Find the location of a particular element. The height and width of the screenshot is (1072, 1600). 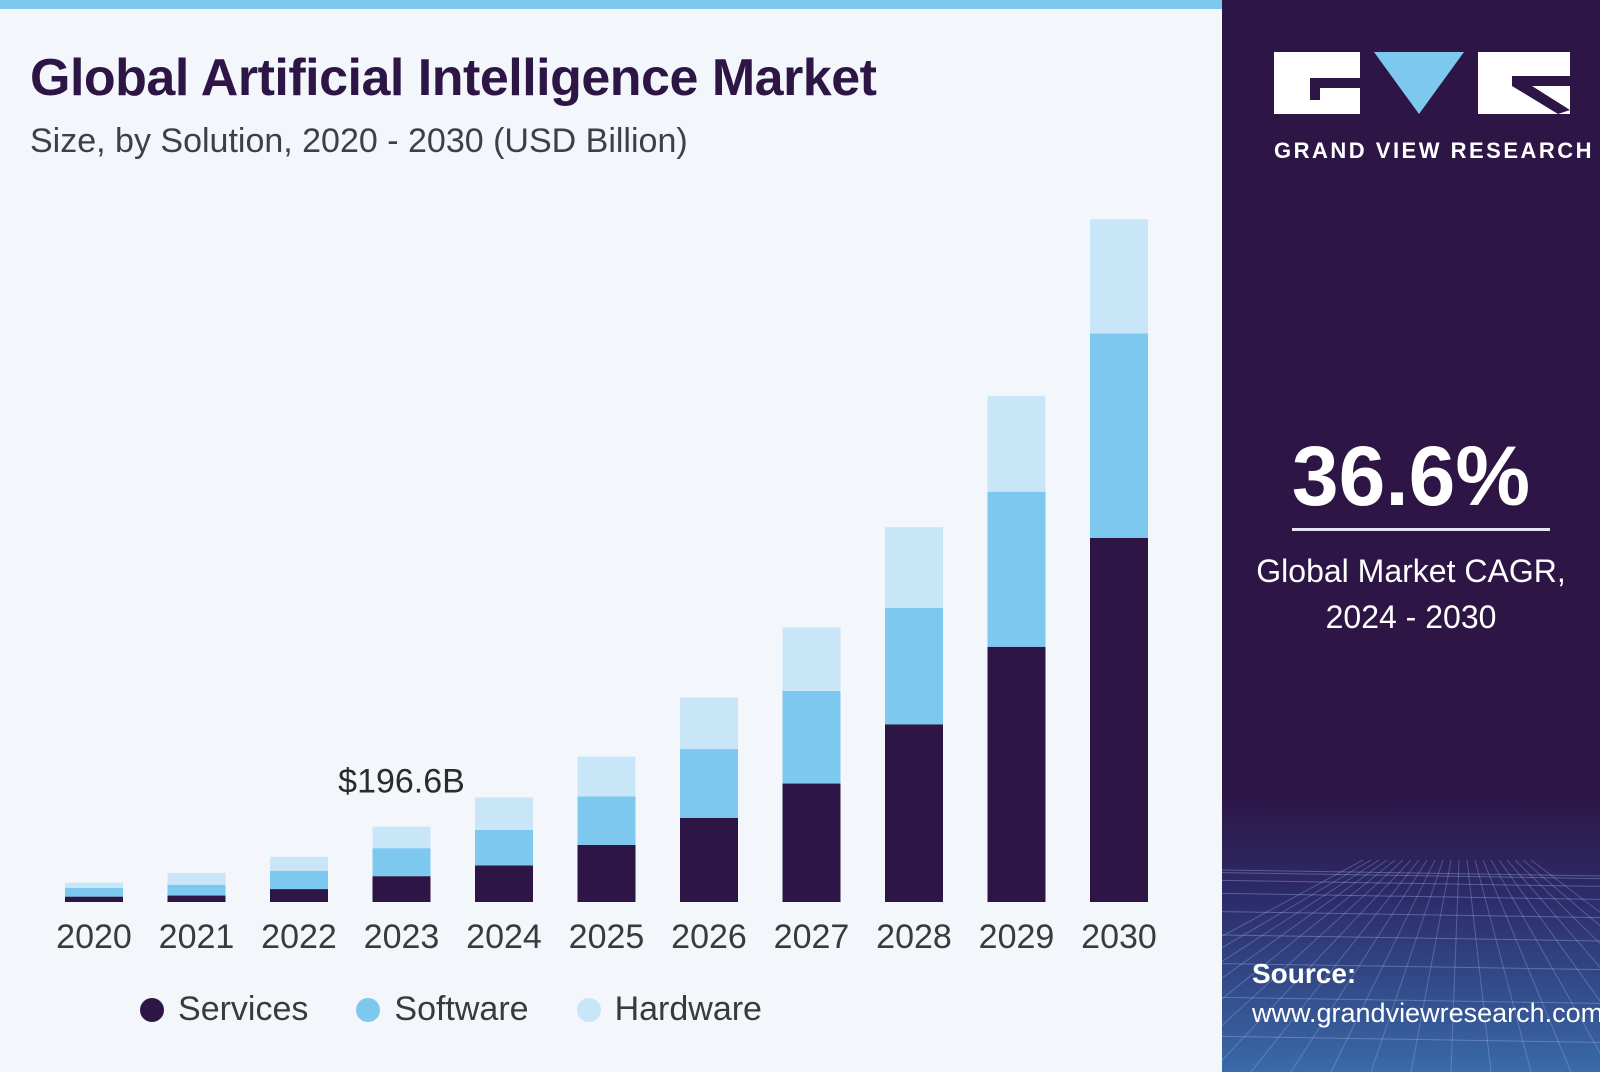

cagr-caption: Global Market CAGR, 2024 - 2030 is located at coordinates (1411, 594).